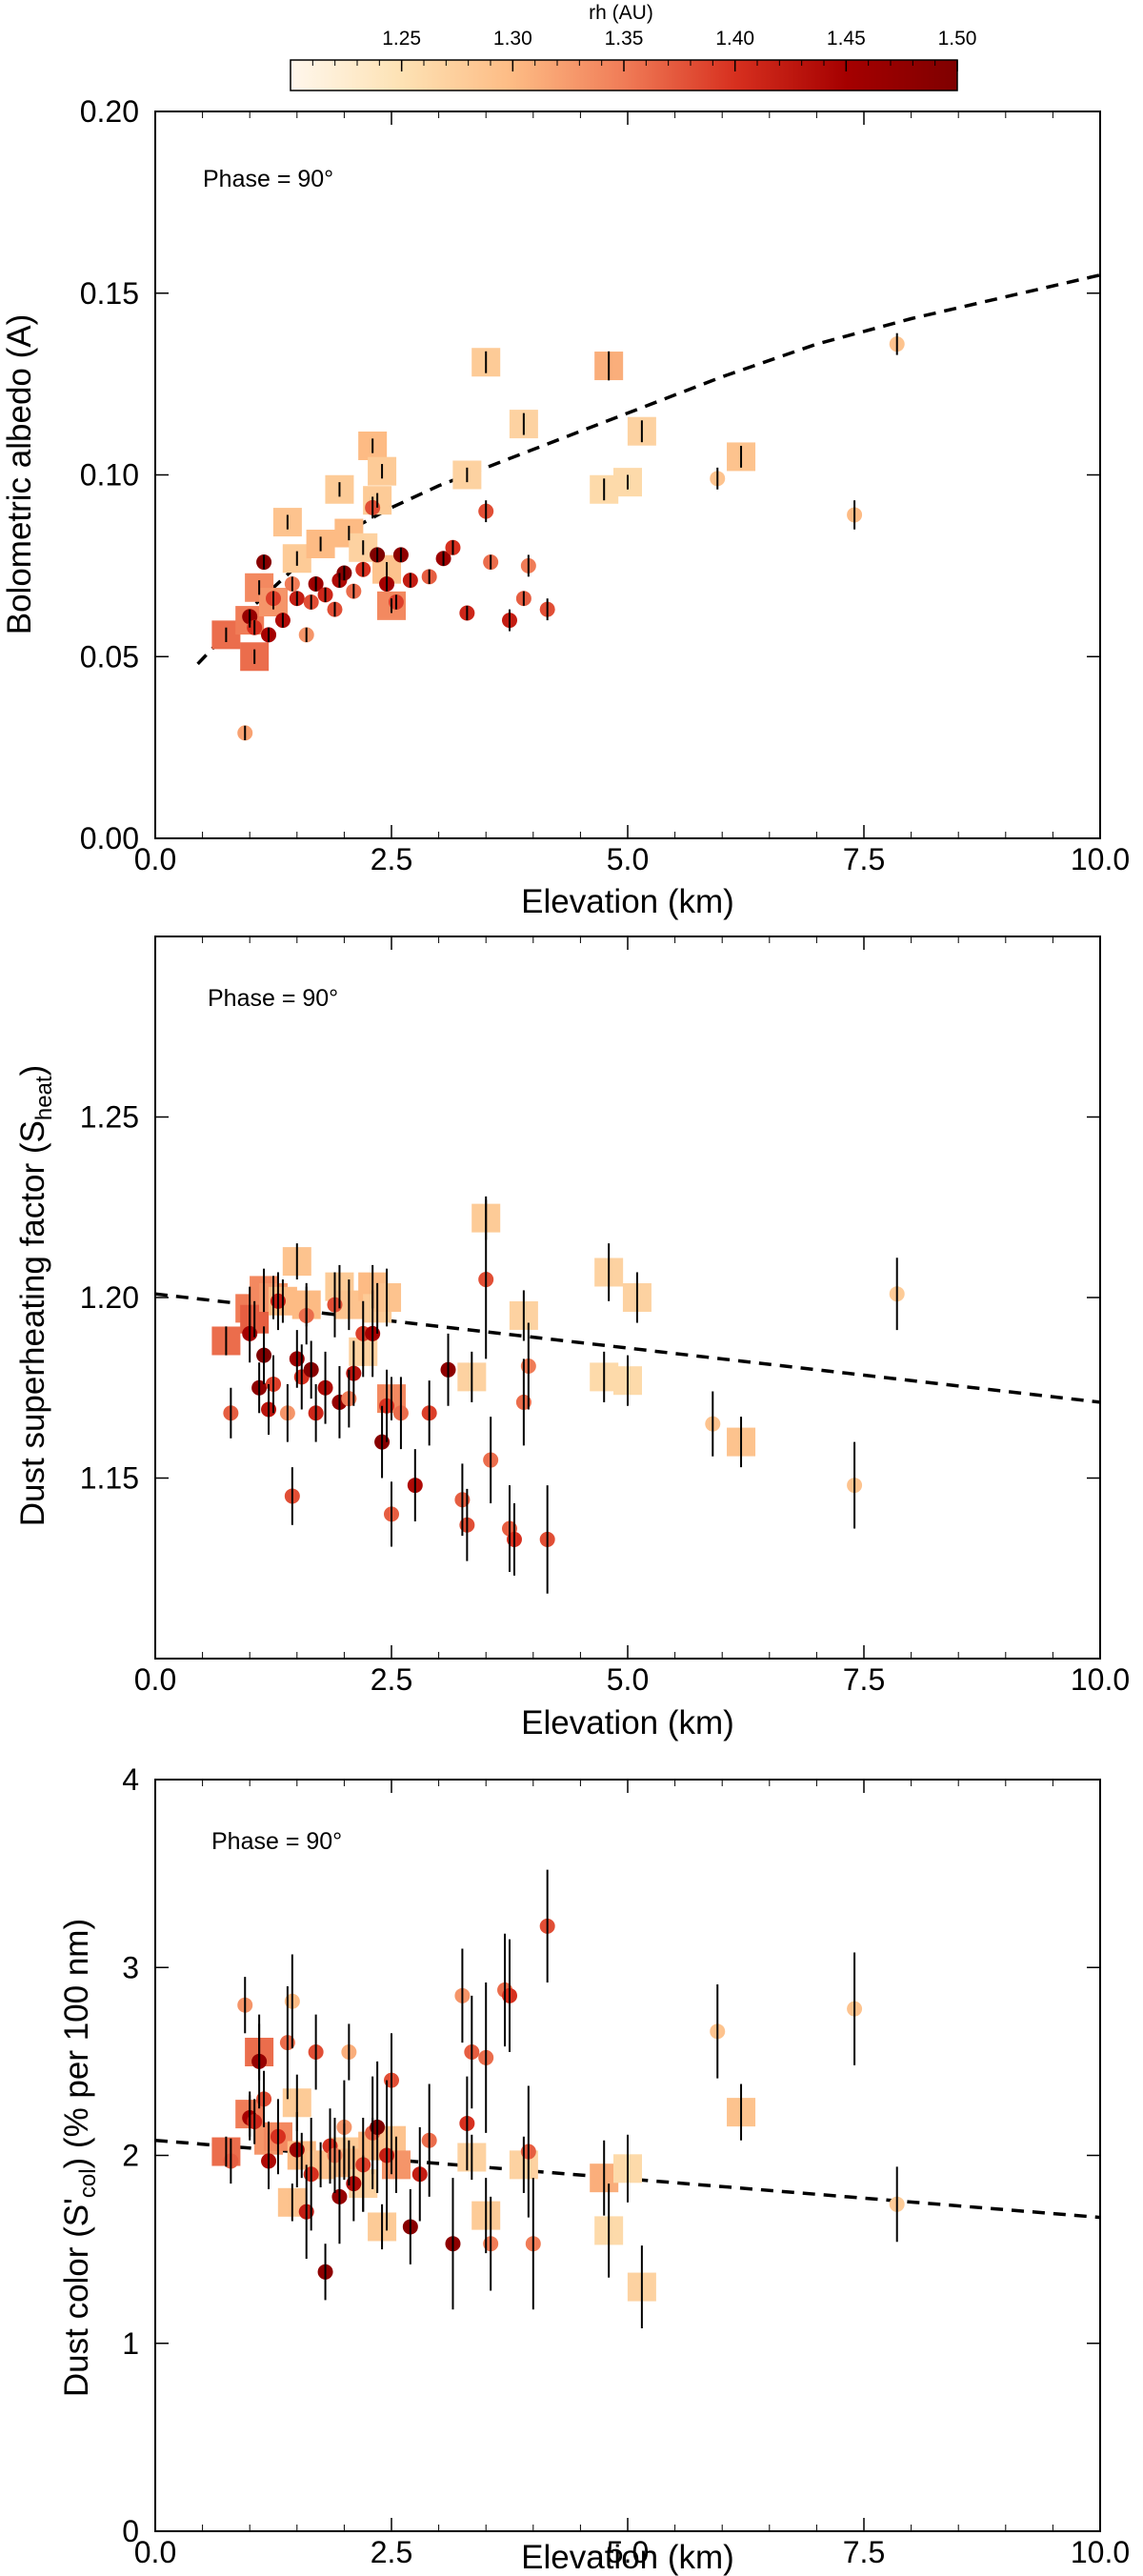 The image size is (1143, 2576). What do you see at coordinates (648, 506) in the screenshot?
I see `panel-albedo-data` at bounding box center [648, 506].